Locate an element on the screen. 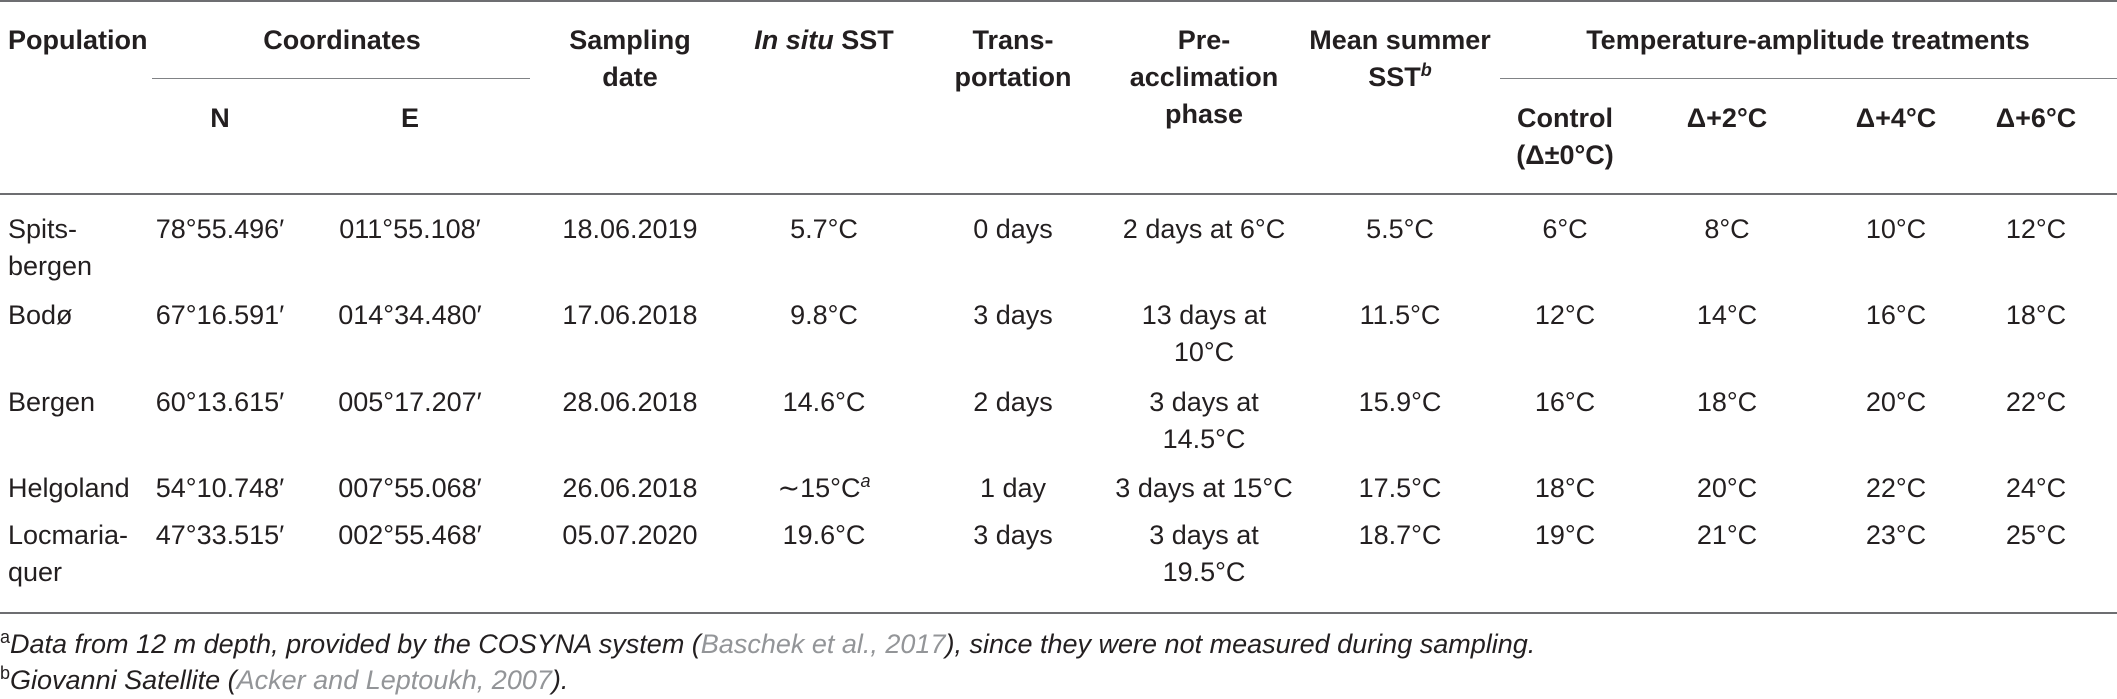 Image resolution: width=2117 pixels, height=699 pixels. cell-d2-value: 18°C is located at coordinates (1727, 402).